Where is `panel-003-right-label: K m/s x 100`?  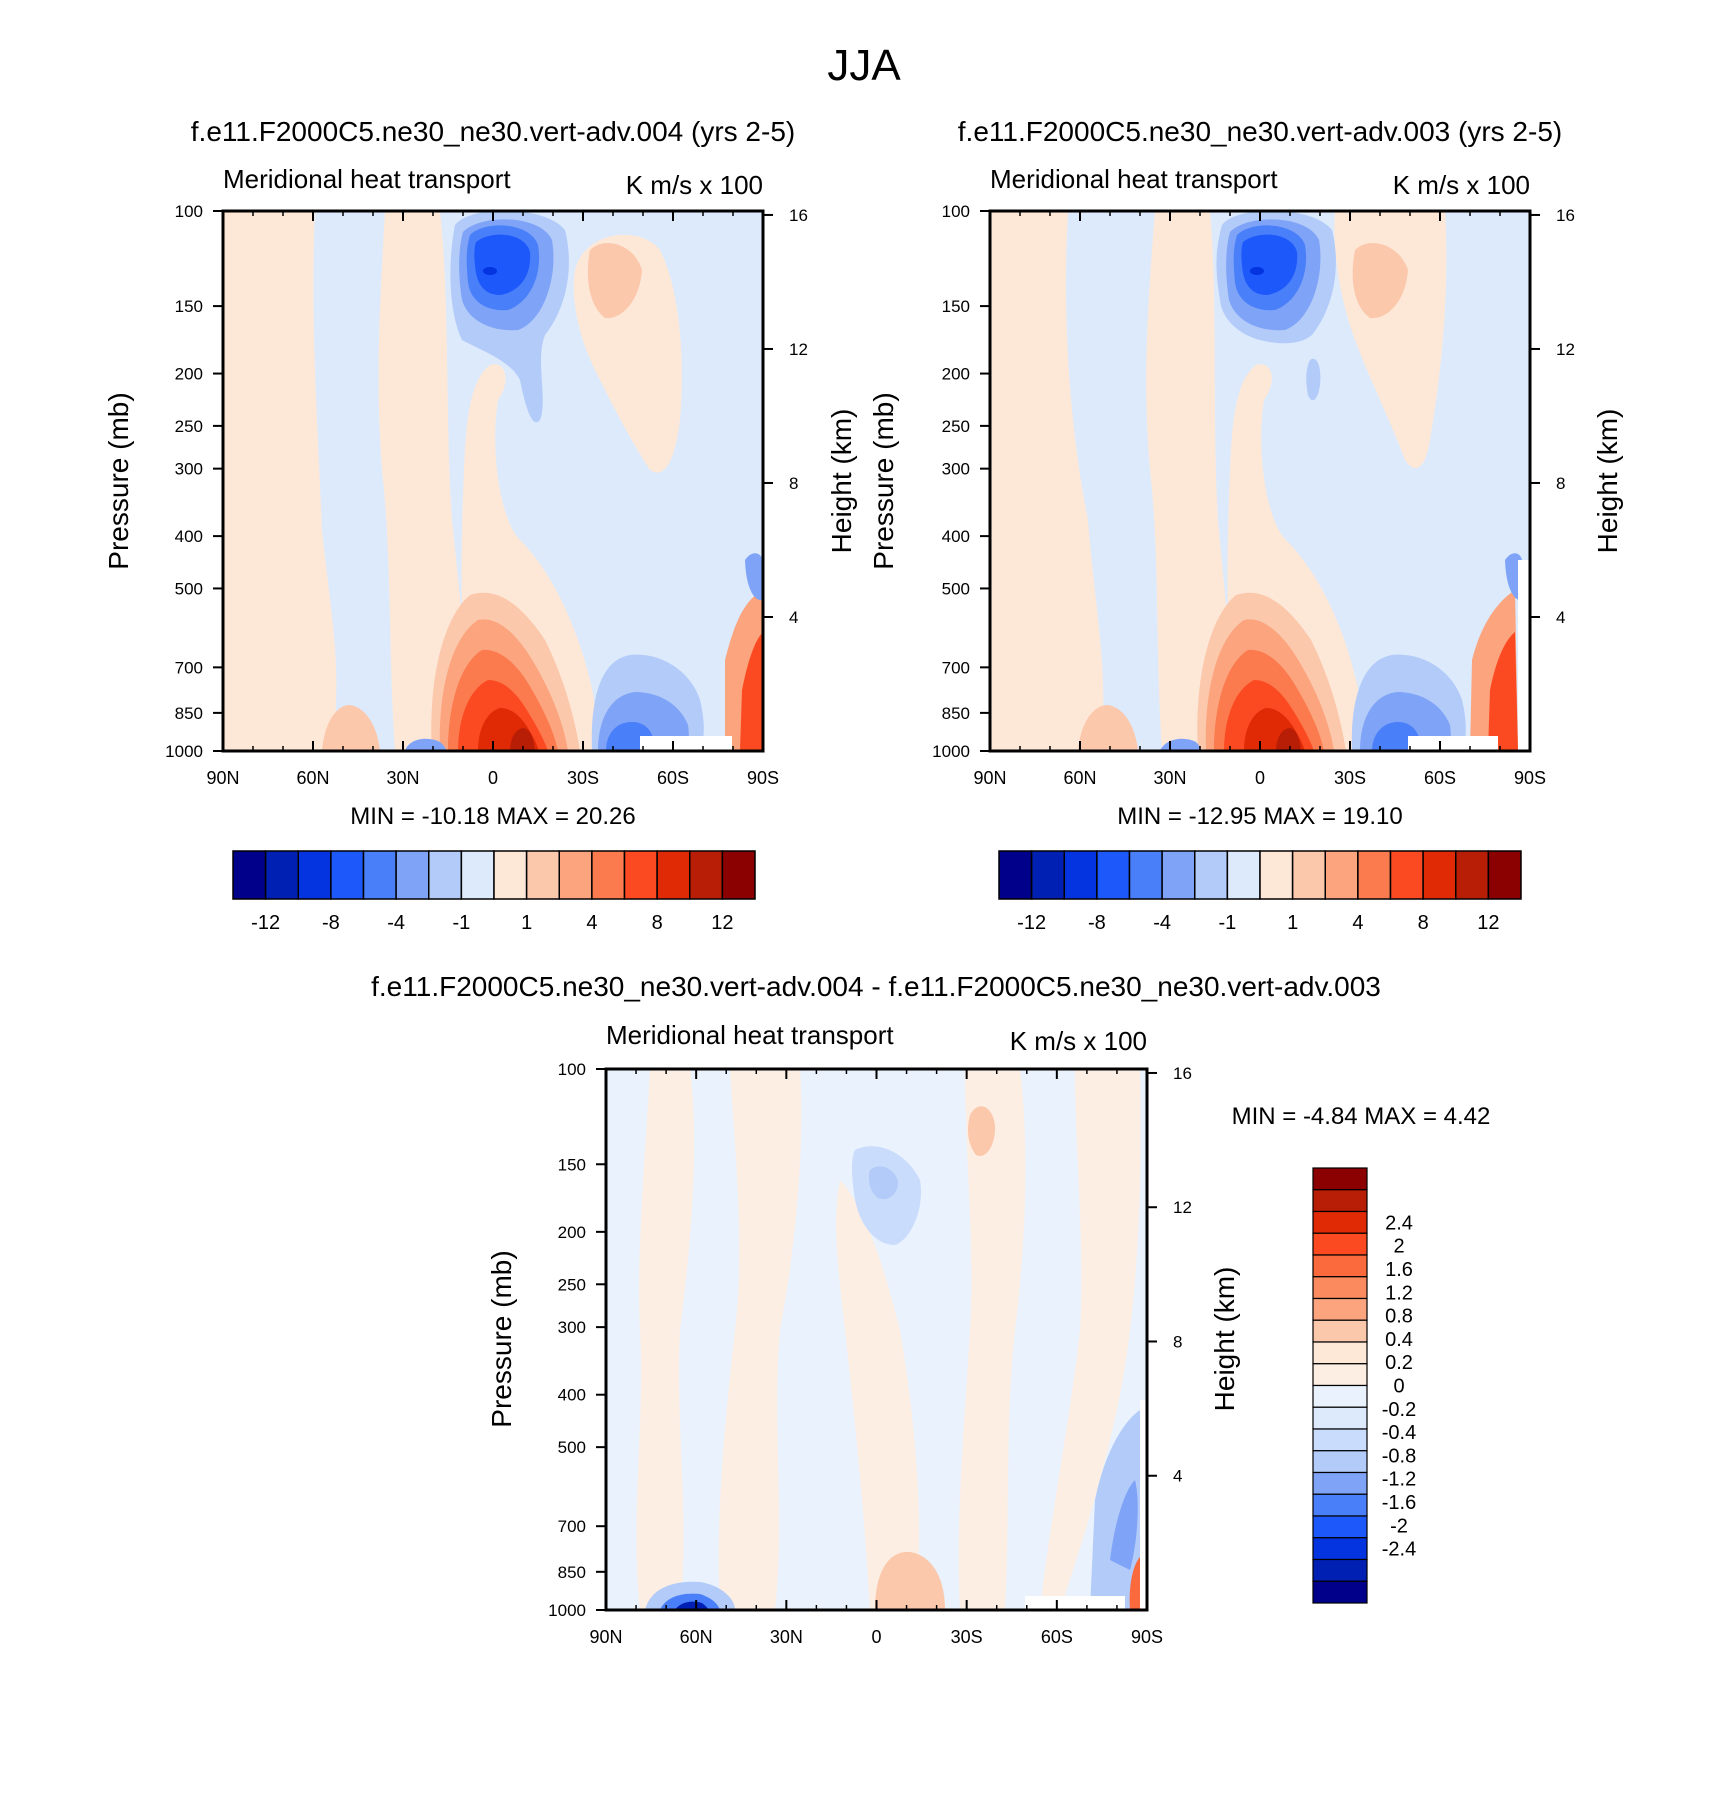 panel-003-right-label: K m/s x 100 is located at coordinates (1461, 185).